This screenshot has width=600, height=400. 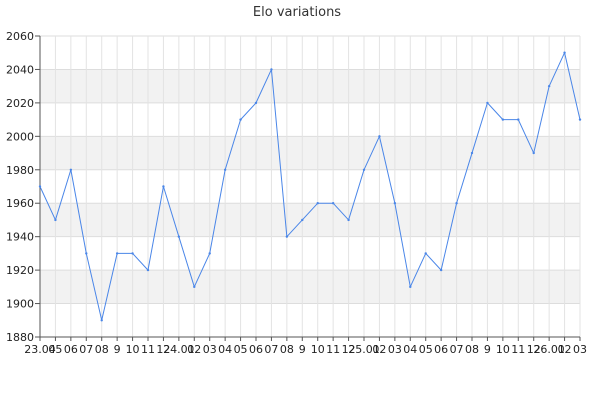 I want to click on y-tick-label: 2060, so click(x=20, y=36).